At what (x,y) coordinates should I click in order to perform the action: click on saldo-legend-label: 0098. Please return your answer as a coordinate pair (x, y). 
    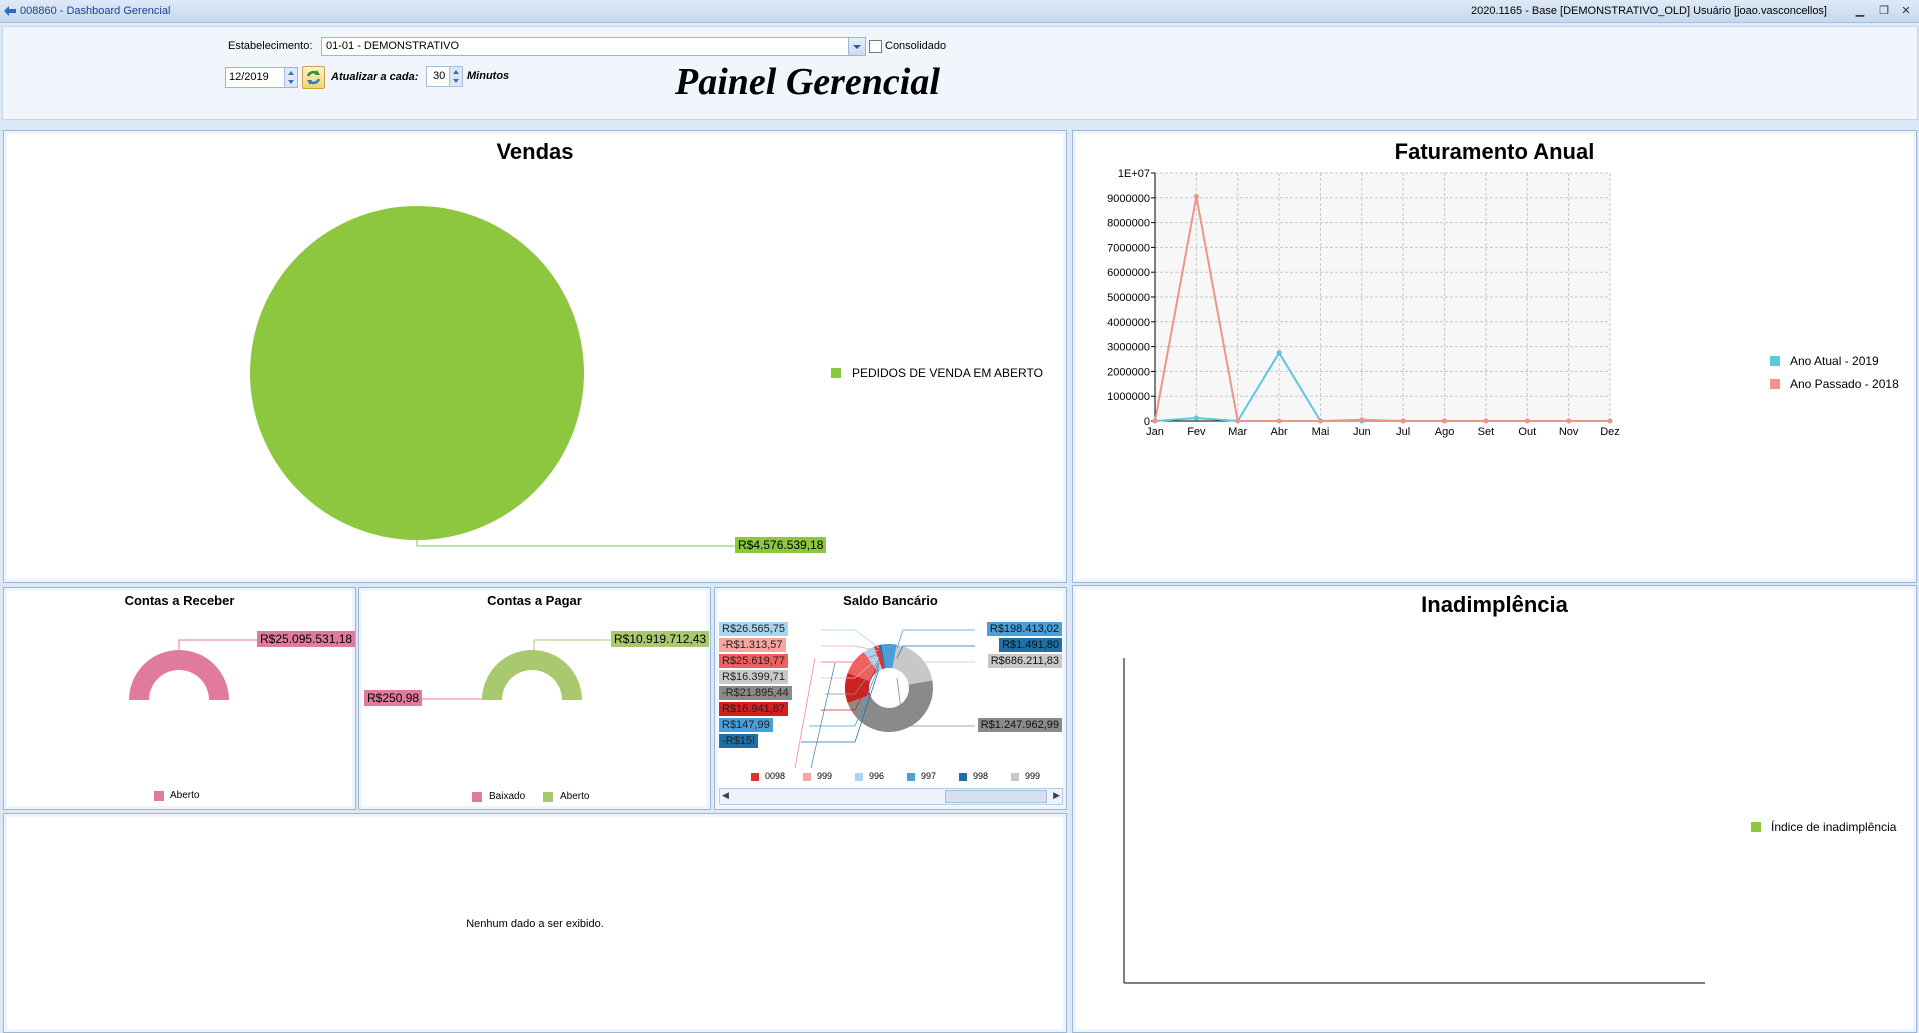
    Looking at the image, I should click on (775, 776).